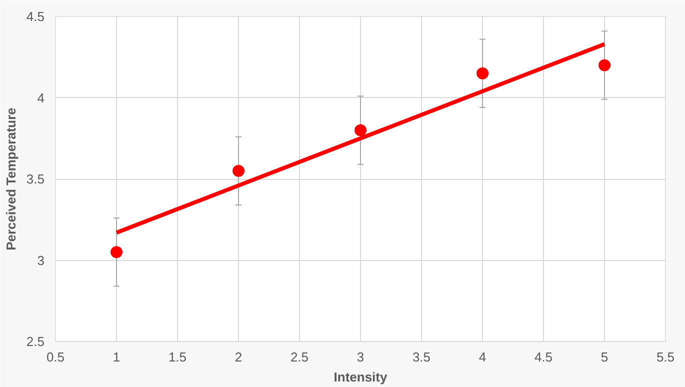 The image size is (685, 387). What do you see at coordinates (35, 179) in the screenshot?
I see `y-tick-label: 3.5` at bounding box center [35, 179].